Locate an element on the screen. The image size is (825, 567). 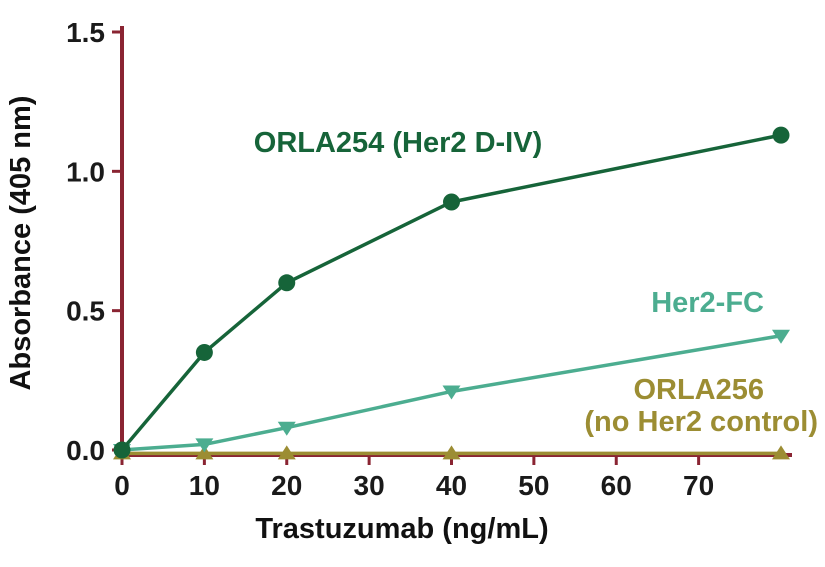
series-annotation-label: (no Her2 control) is located at coordinates (701, 422).